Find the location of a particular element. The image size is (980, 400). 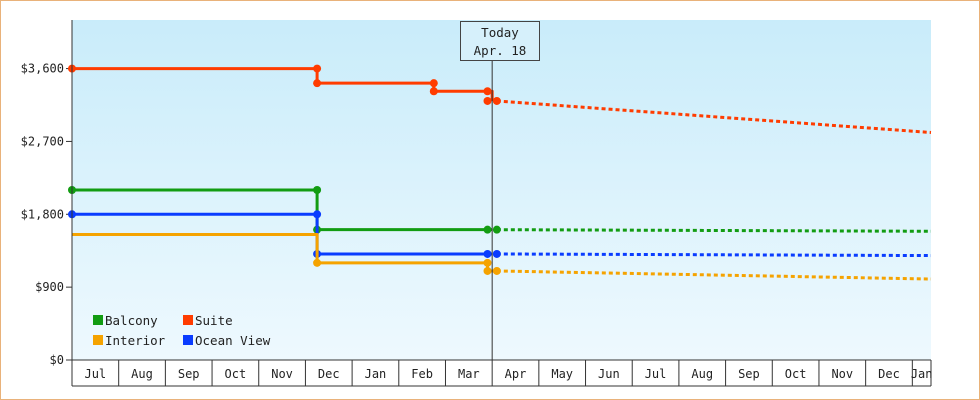

y-tick-label: $0 is located at coordinates (57, 360).